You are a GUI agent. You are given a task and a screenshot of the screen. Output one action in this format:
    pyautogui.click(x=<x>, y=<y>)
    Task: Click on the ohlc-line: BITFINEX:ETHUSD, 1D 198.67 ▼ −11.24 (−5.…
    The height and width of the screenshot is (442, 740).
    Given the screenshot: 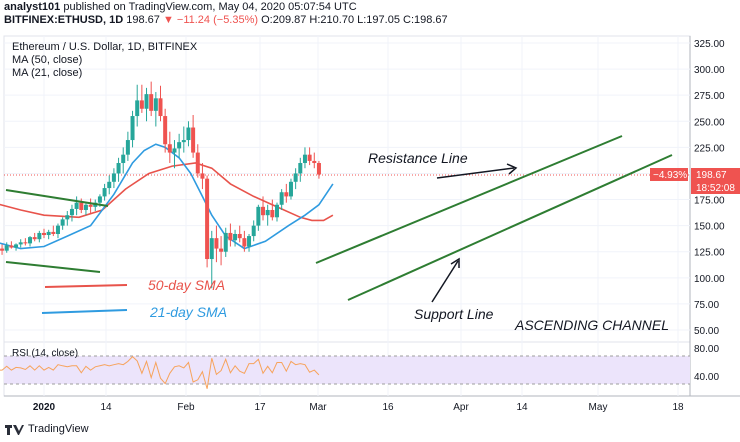 What is the action you would take?
    pyautogui.click(x=372, y=20)
    